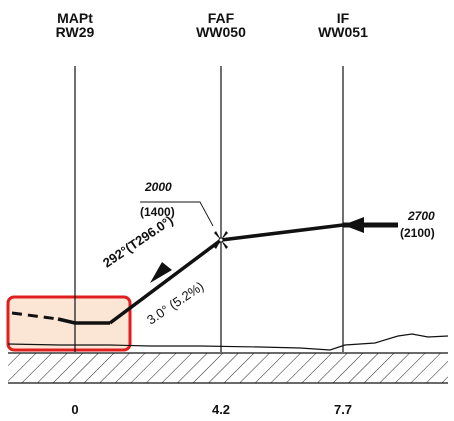  Describe the element at coordinates (75, 409) in the screenshot. I see `distance-label-mapt: 0` at that location.